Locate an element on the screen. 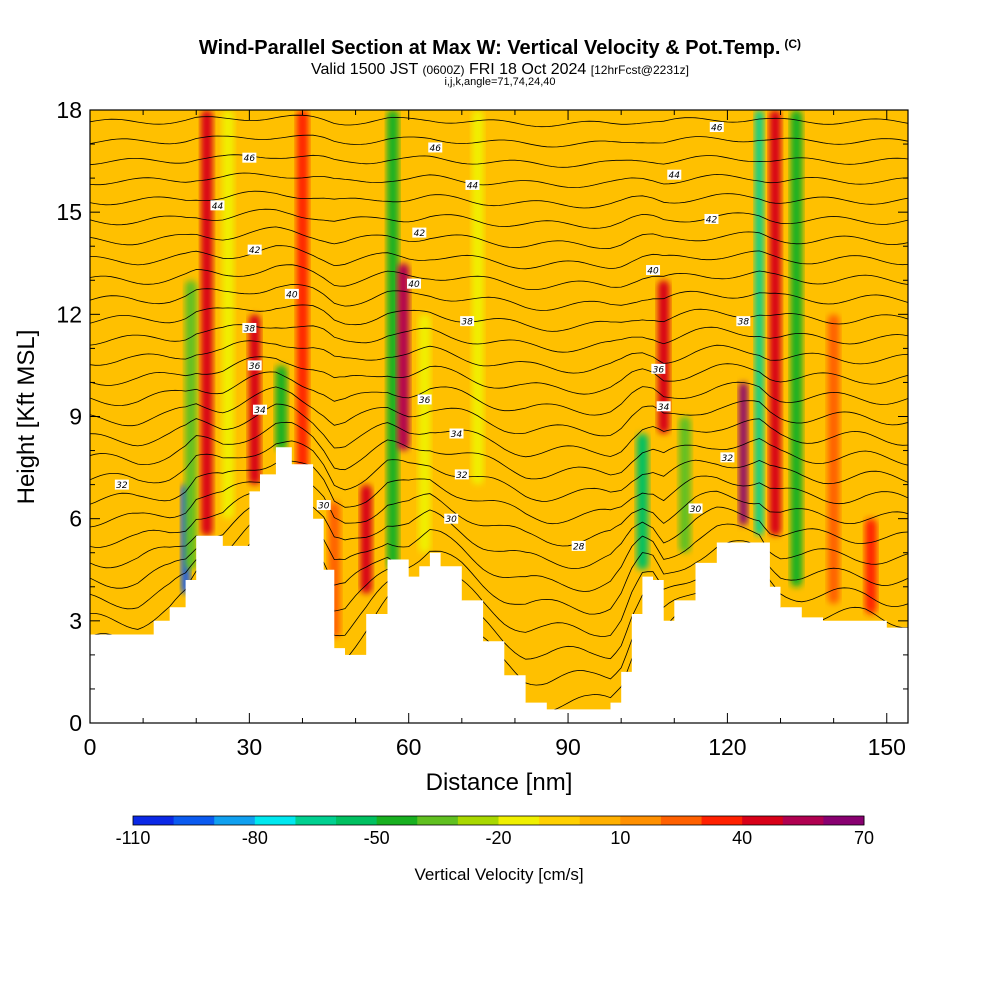 The width and height of the screenshot is (1000, 1000). contour-label-8: 30 is located at coordinates (323, 506).